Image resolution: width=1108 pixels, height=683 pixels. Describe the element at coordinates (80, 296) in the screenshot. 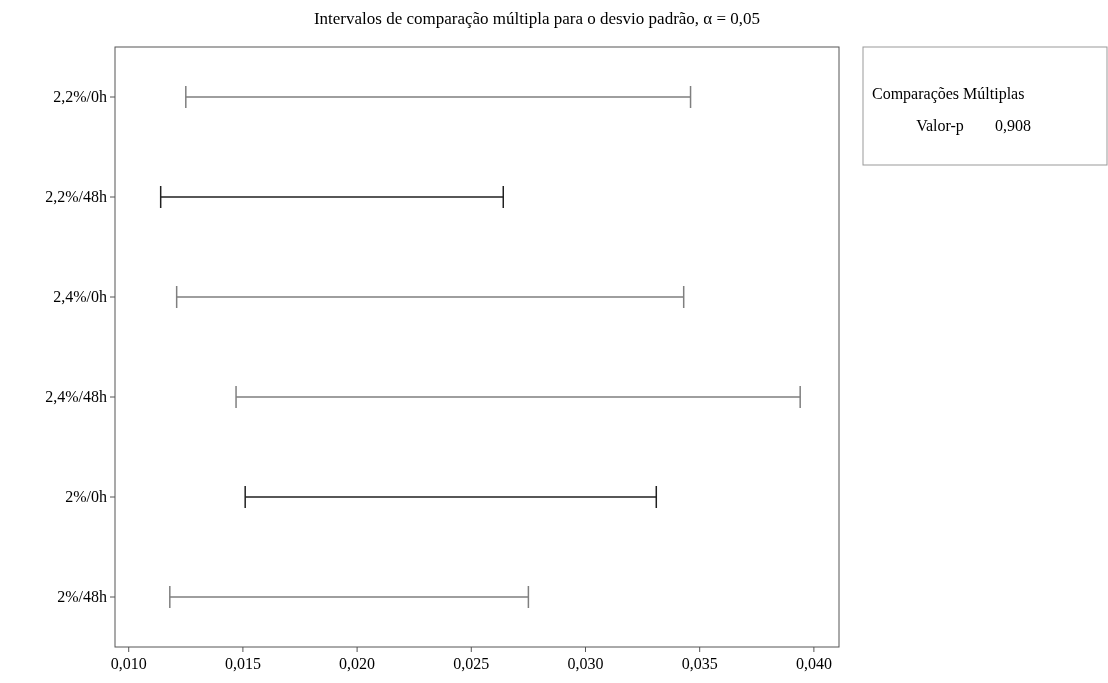

I see `y-tick-label: 2,4%/0h` at that location.